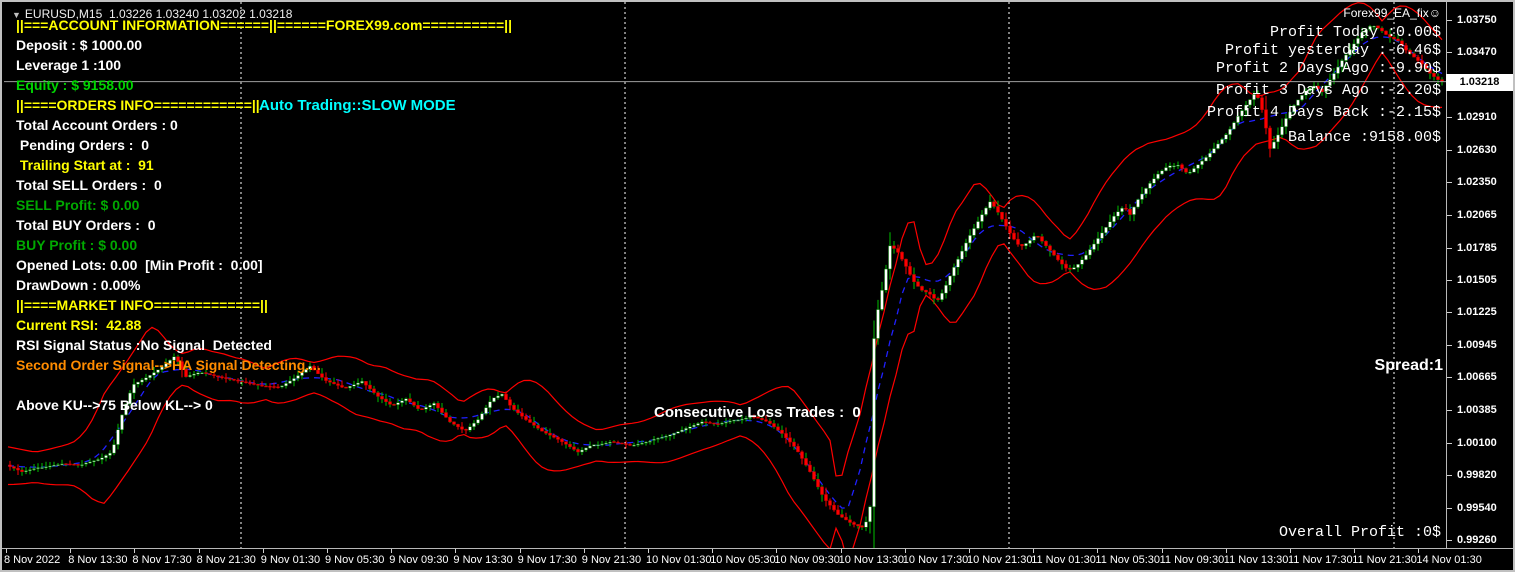 This screenshot has width=1515, height=572. What do you see at coordinates (16, 15) in the screenshot?
I see `dropdown-arrow-icon: ▼` at bounding box center [16, 15].